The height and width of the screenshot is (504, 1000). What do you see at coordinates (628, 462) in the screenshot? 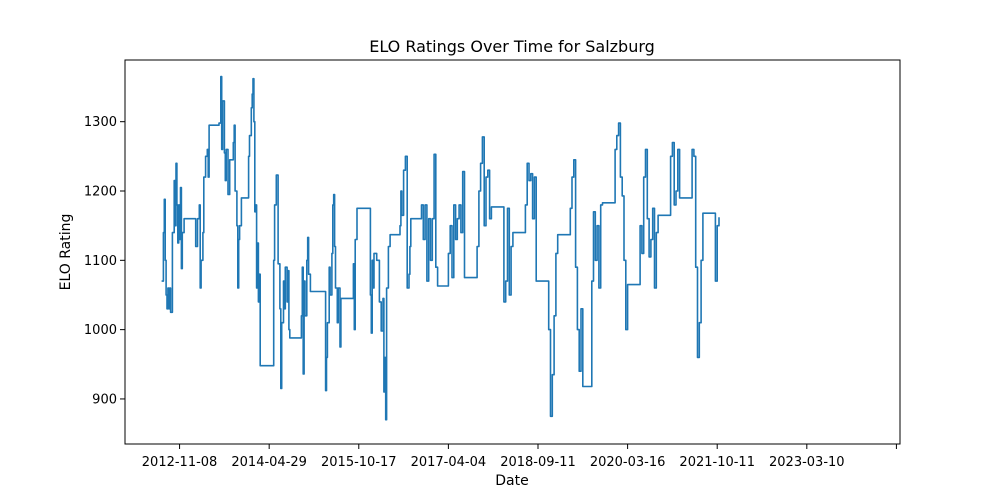
I see `x-tick-label: 2020-03-16` at bounding box center [628, 462].